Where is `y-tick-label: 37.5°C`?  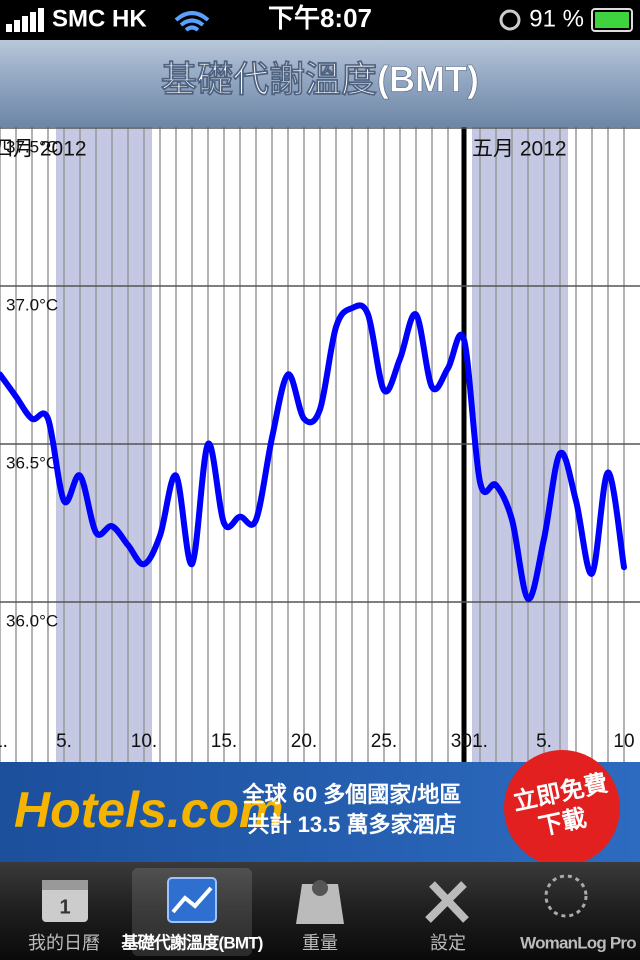 y-tick-label: 37.5°C is located at coordinates (32, 146).